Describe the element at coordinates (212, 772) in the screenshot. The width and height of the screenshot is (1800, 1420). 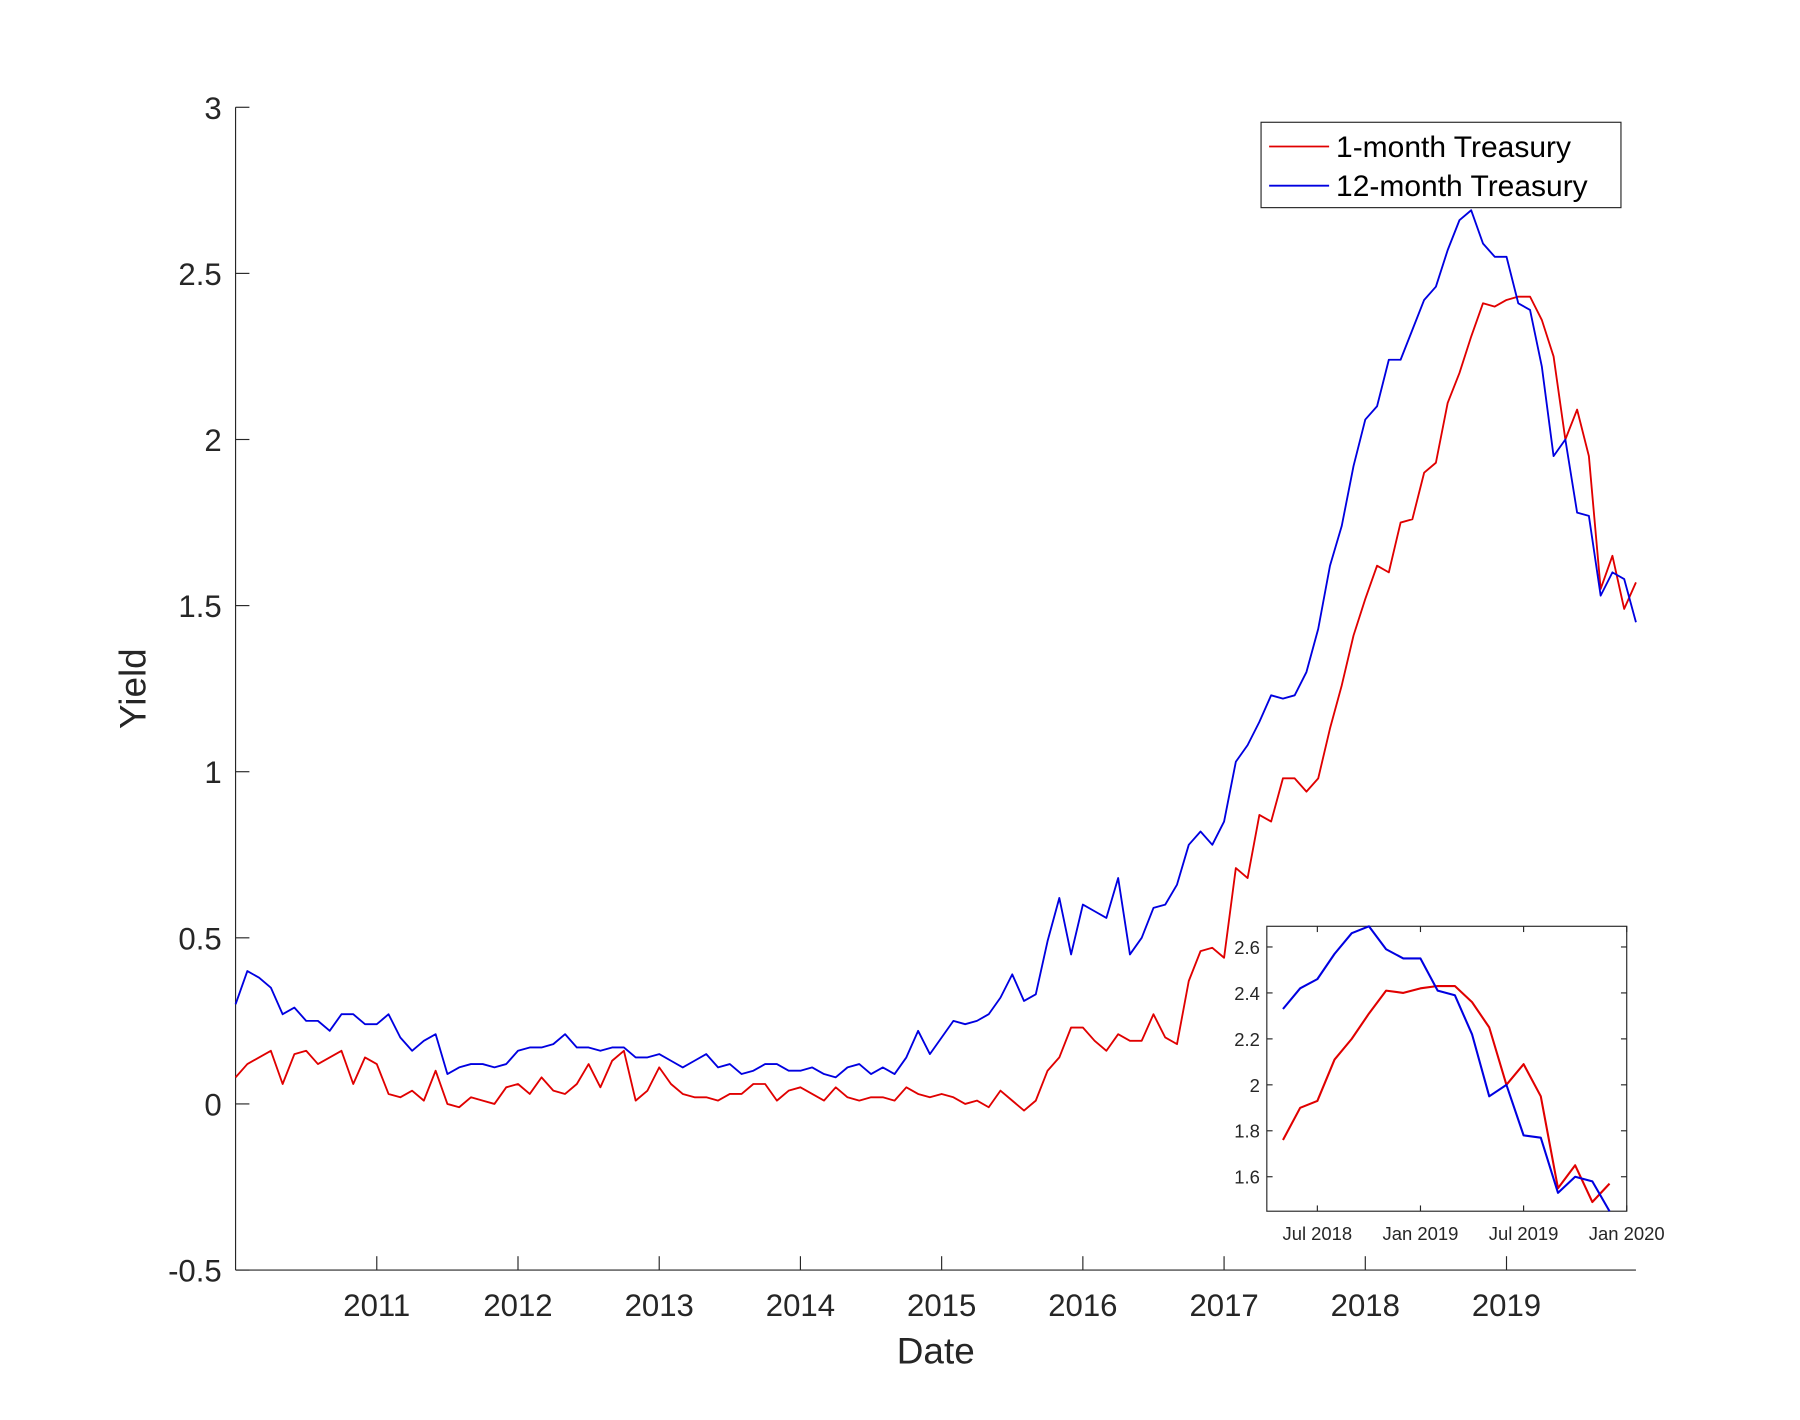
I see `y-tick-label: 1` at that location.